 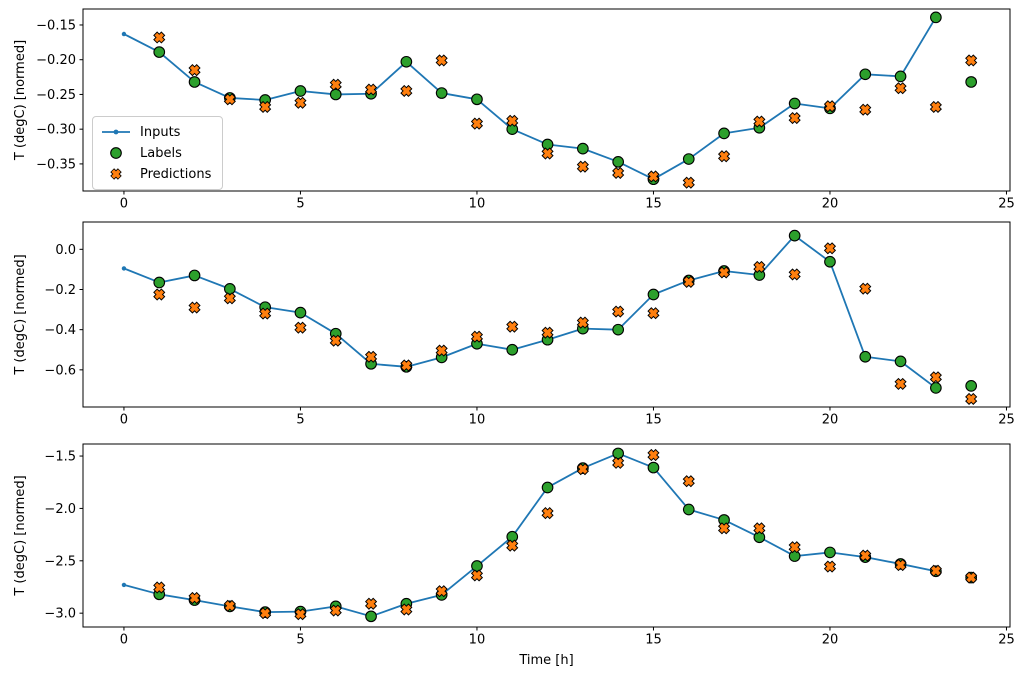 What do you see at coordinates (60, 330) in the screenshot?
I see `y-tick-label: −0.4` at bounding box center [60, 330].